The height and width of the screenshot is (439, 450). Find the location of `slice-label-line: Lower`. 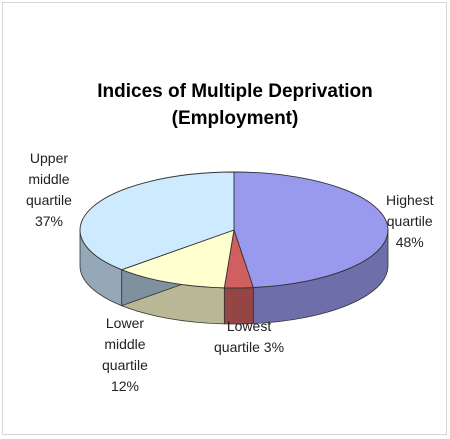

slice-label-line: Lower is located at coordinates (125, 323).